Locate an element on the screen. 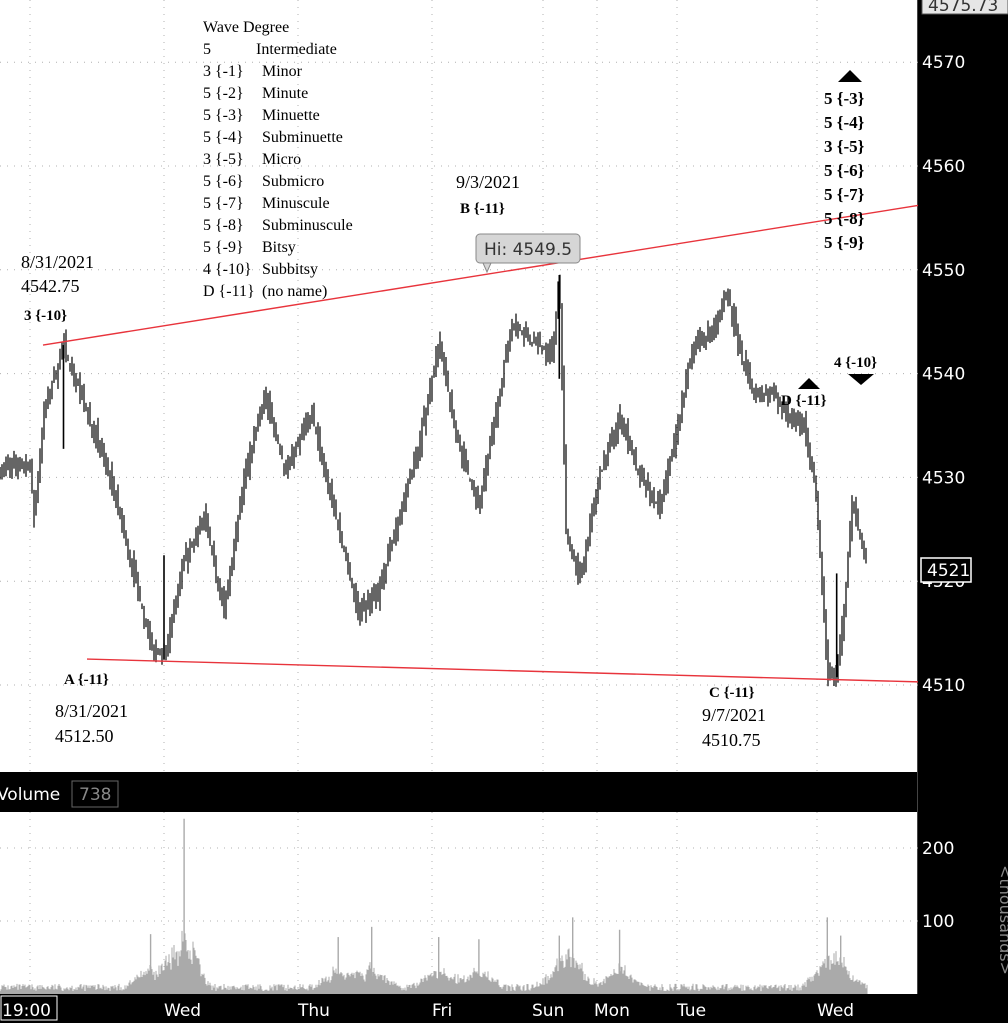 Image resolution: width=1008 pixels, height=1023 pixels. time-tick-label: Mon is located at coordinates (612, 1011).